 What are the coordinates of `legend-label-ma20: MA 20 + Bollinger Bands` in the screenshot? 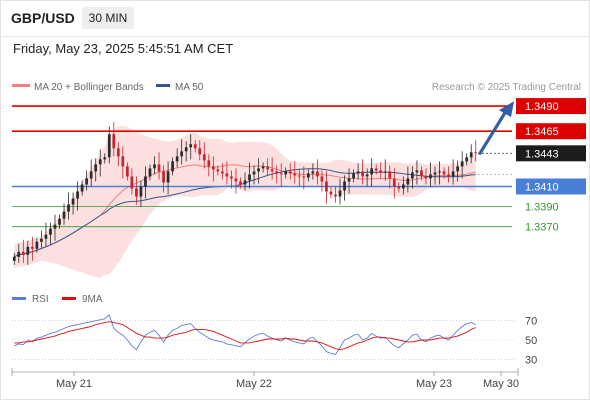 It's located at (89, 87).